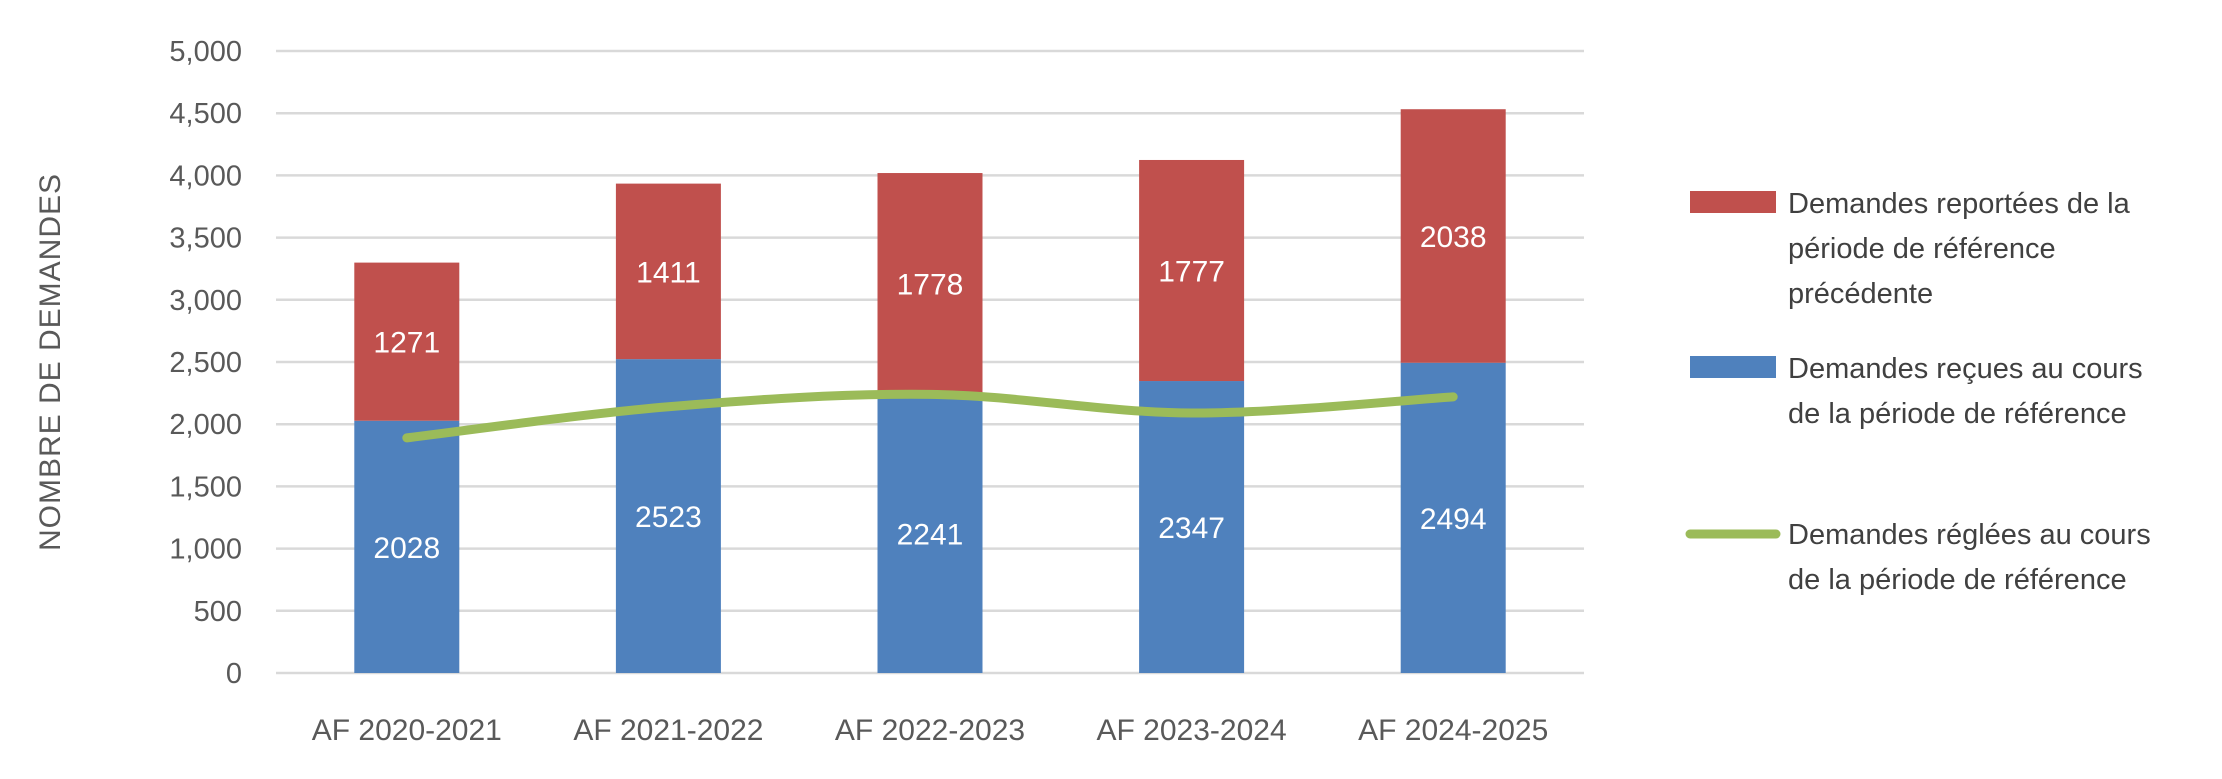 The height and width of the screenshot is (779, 2222). Describe the element at coordinates (205, 550) in the screenshot. I see `y-tick-label: 1,000` at that location.